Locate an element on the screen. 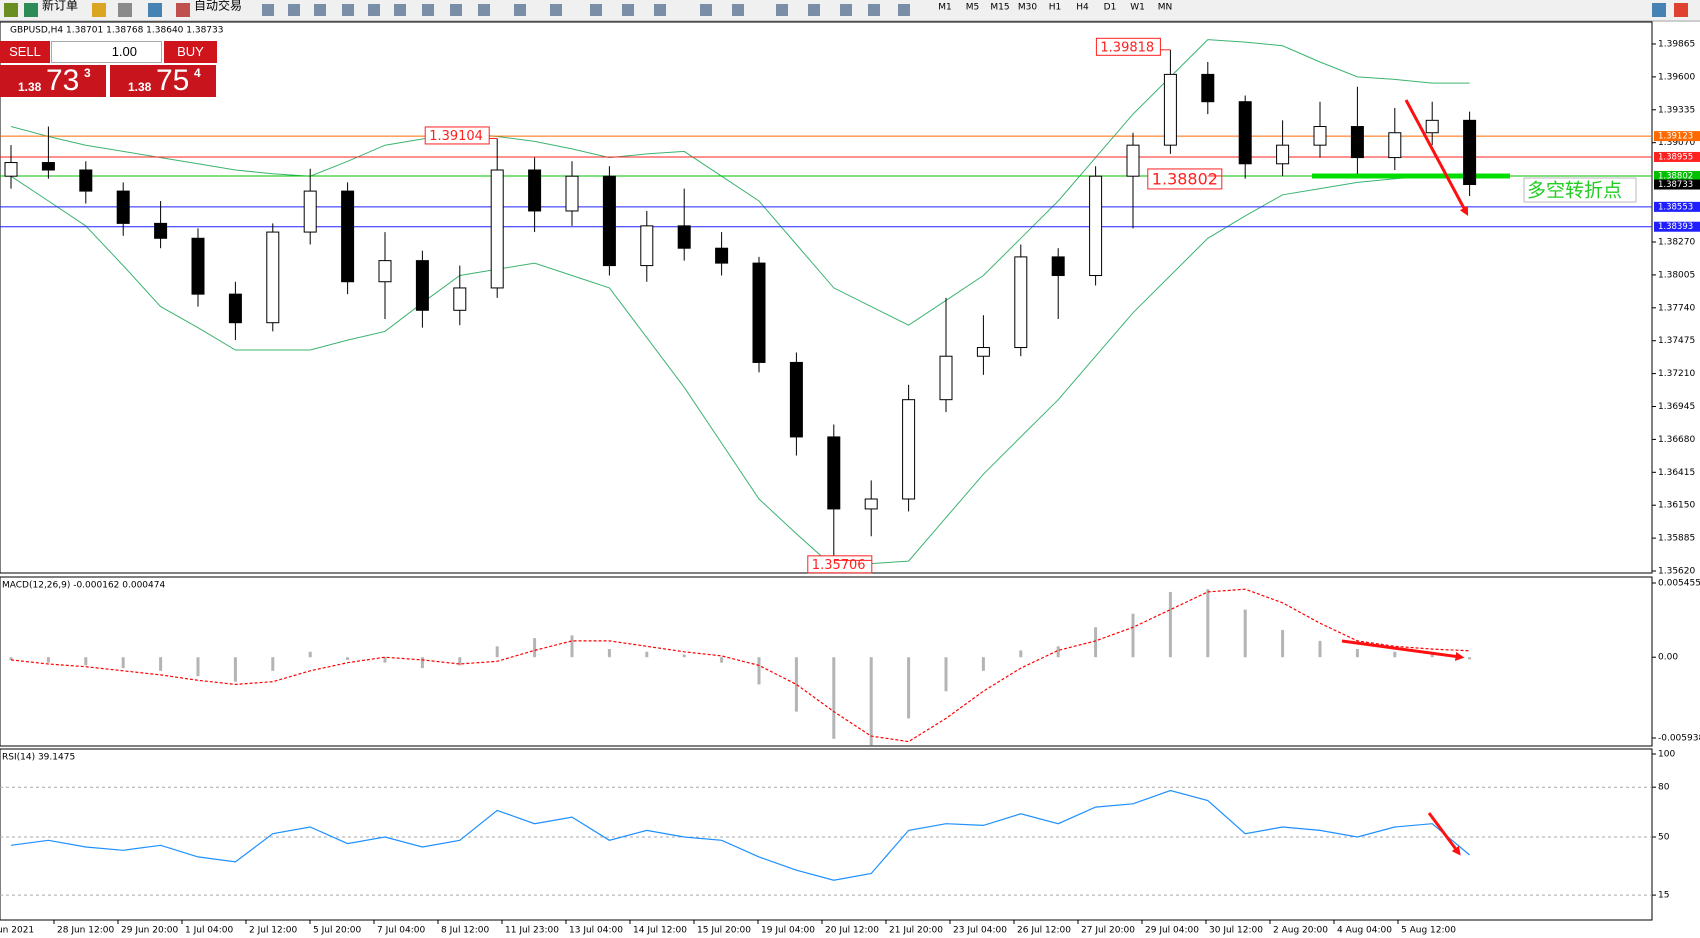 The height and width of the screenshot is (938, 1700). ask-price: 1.38 75 4 is located at coordinates (163, 80).